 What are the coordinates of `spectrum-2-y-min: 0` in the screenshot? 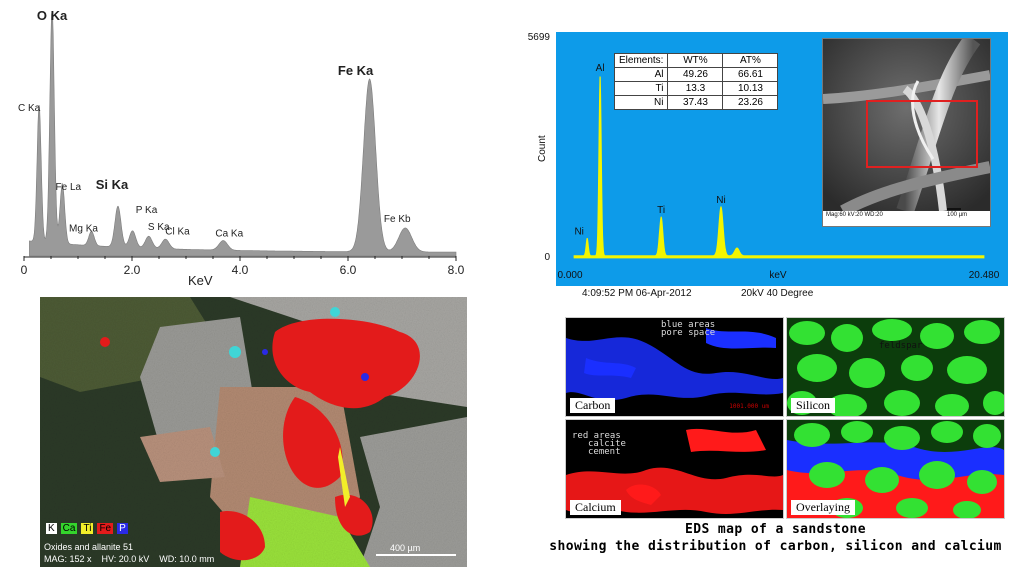 It's located at (547, 257).